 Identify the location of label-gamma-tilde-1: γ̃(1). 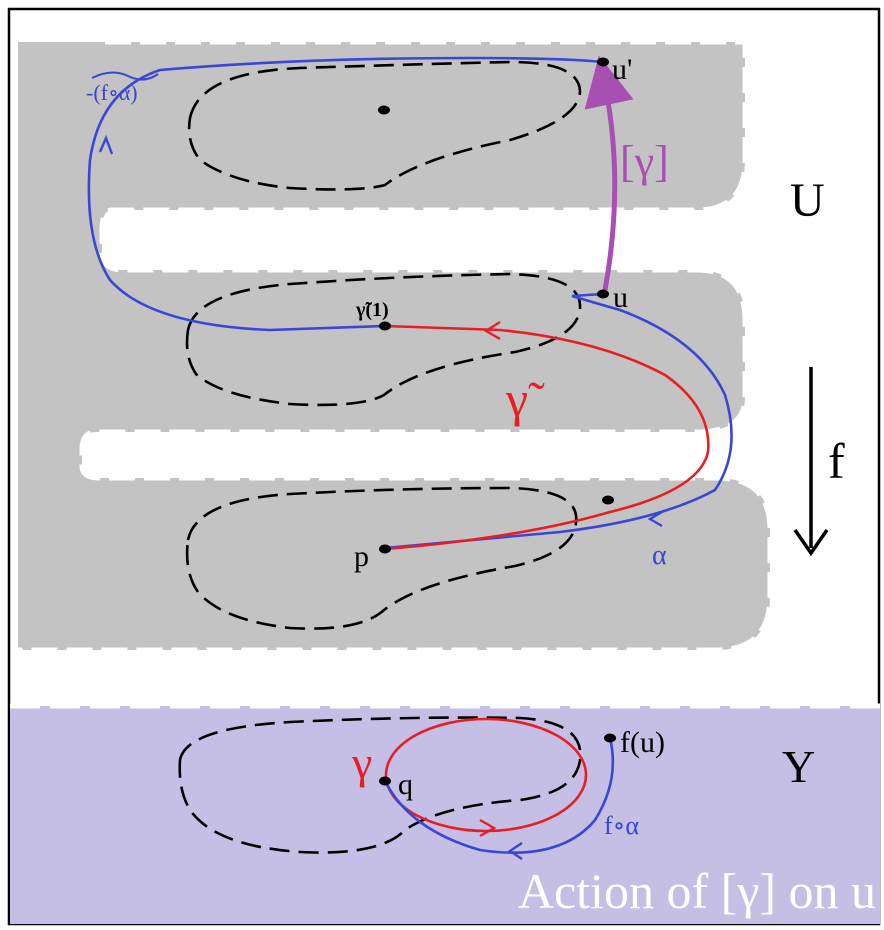
(372, 310).